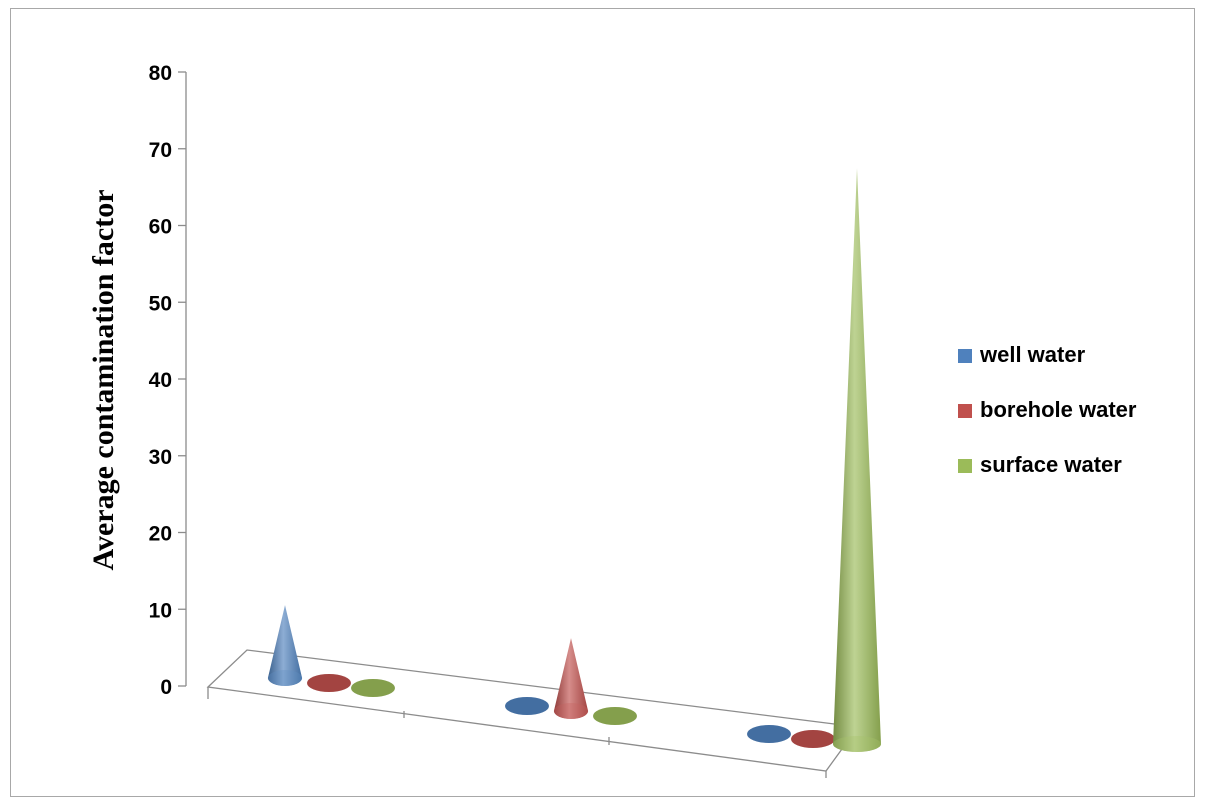 This screenshot has width=1205, height=807. I want to click on y-axis-ticks: 0 10 20 30 40 50 60 70 80, so click(167, 380).